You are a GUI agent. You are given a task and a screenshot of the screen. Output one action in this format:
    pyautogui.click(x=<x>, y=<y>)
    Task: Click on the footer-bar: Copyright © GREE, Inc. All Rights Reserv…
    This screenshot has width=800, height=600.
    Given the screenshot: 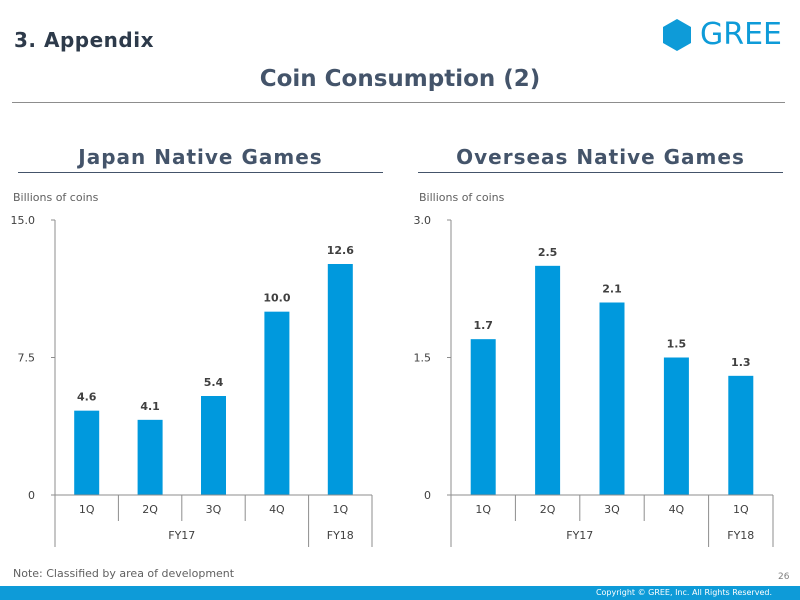 What is the action you would take?
    pyautogui.click(x=400, y=593)
    